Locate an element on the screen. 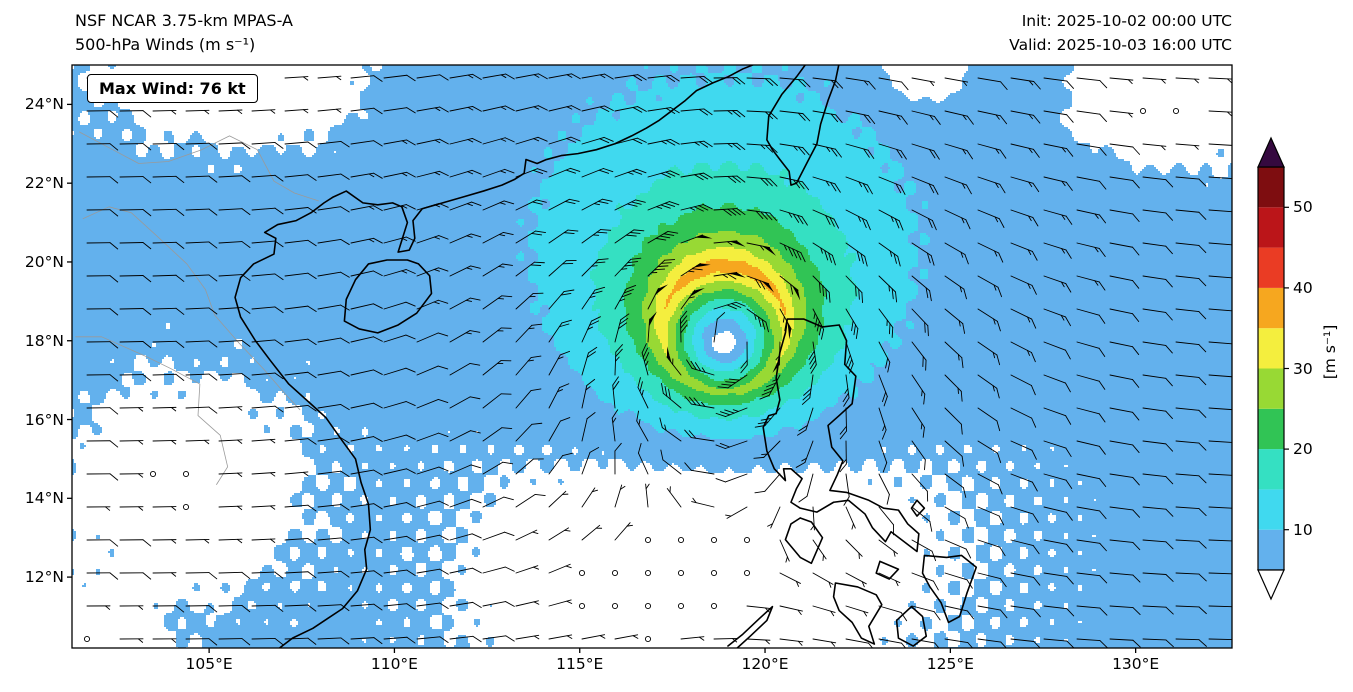 Image resolution: width=1353 pixels, height=692 pixels. colorbar-tick-label: 50 is located at coordinates (1303, 207).